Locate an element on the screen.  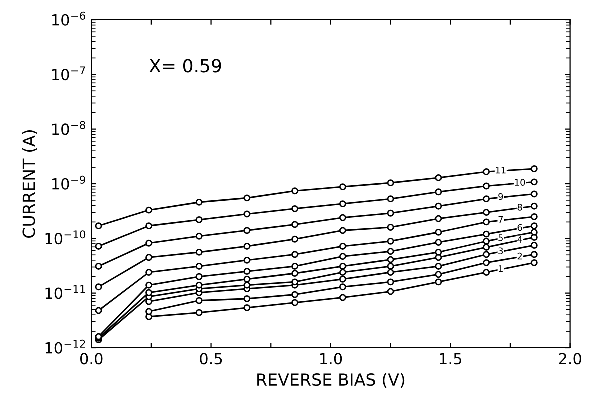
series-label: 2 is located at coordinates (520, 256).